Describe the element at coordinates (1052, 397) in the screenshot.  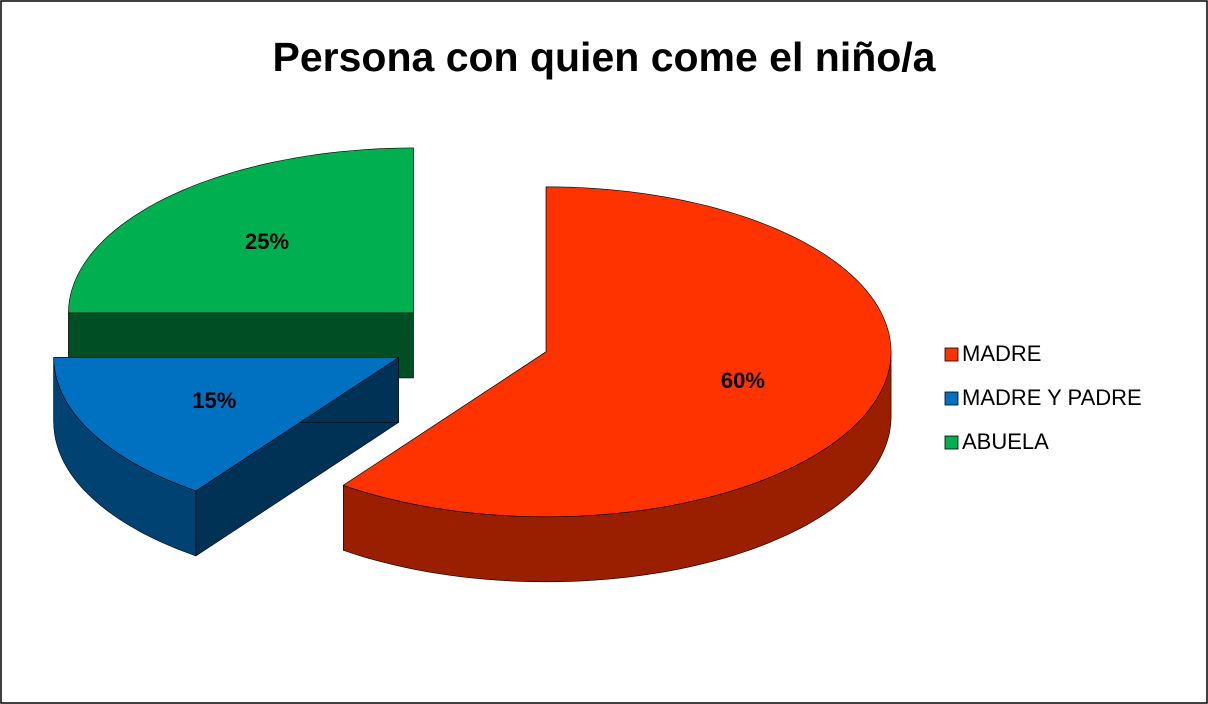
I see `legend-label: MADRE Y PADRE` at that location.